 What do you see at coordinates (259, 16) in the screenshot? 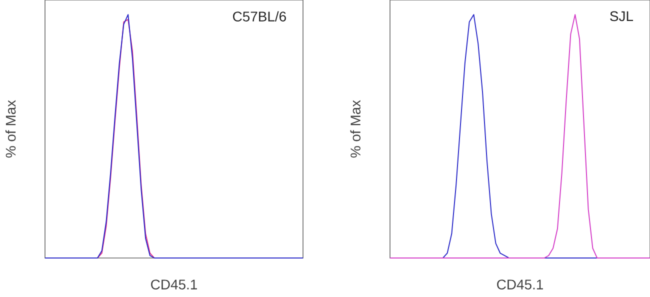
I see `annotation: C57BL/6` at bounding box center [259, 16].